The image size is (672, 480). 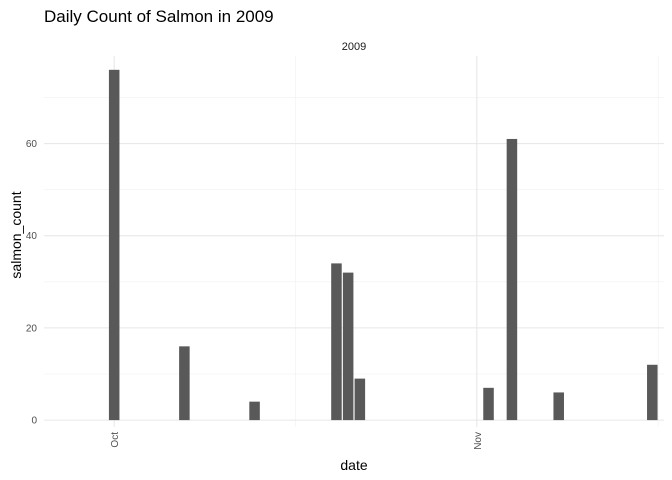 I want to click on y-tick-label: 60, so click(x=32, y=144).